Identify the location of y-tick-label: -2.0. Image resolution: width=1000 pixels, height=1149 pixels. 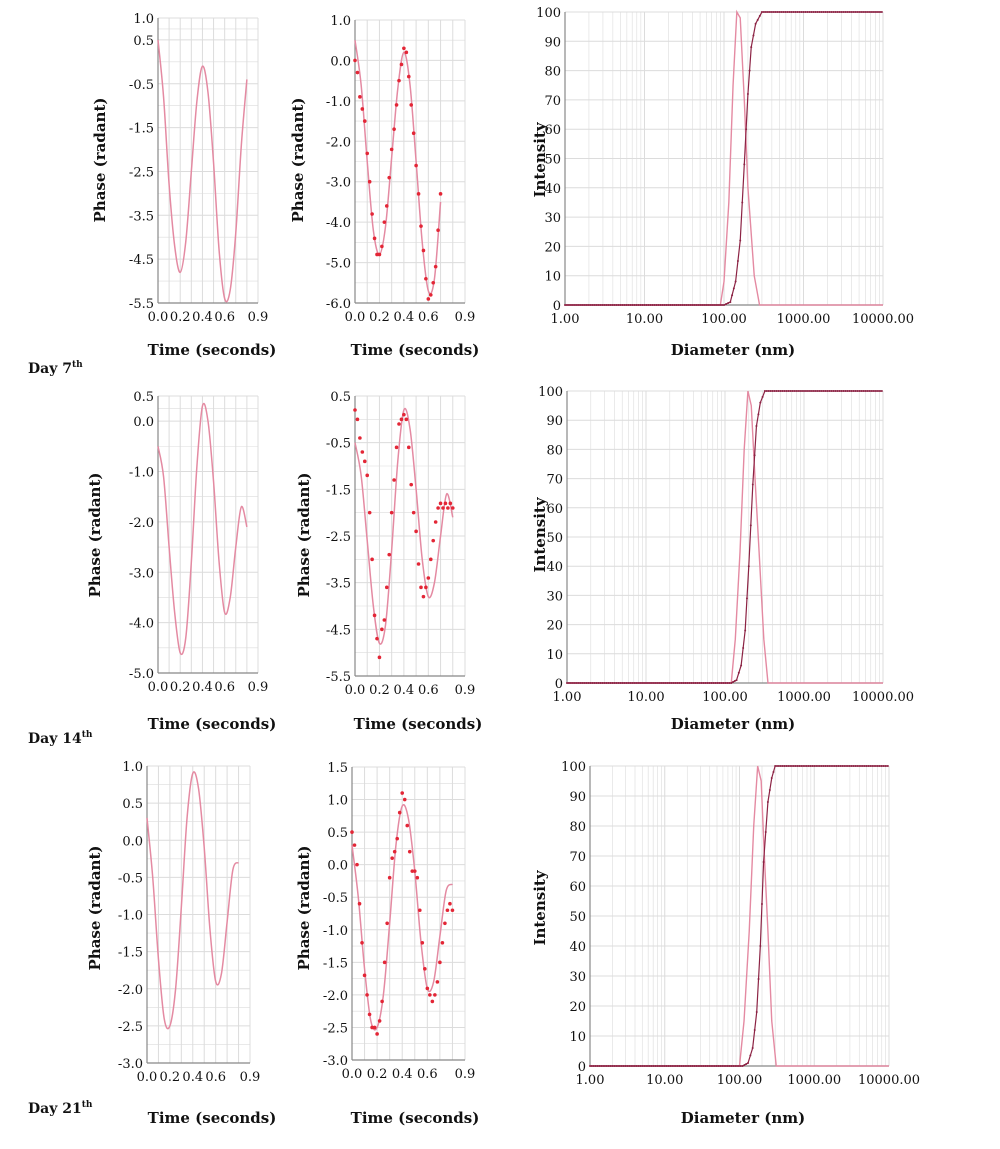
(338, 142).